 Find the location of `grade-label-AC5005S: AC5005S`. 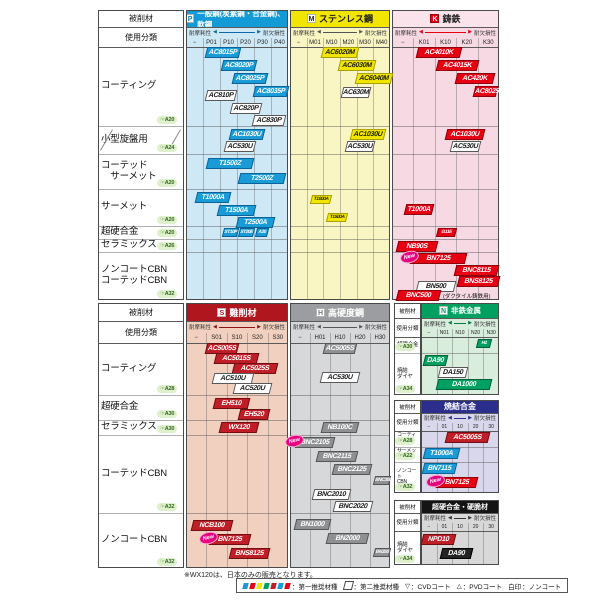

grade-label-AC5005S: AC5005S is located at coordinates (340, 348).